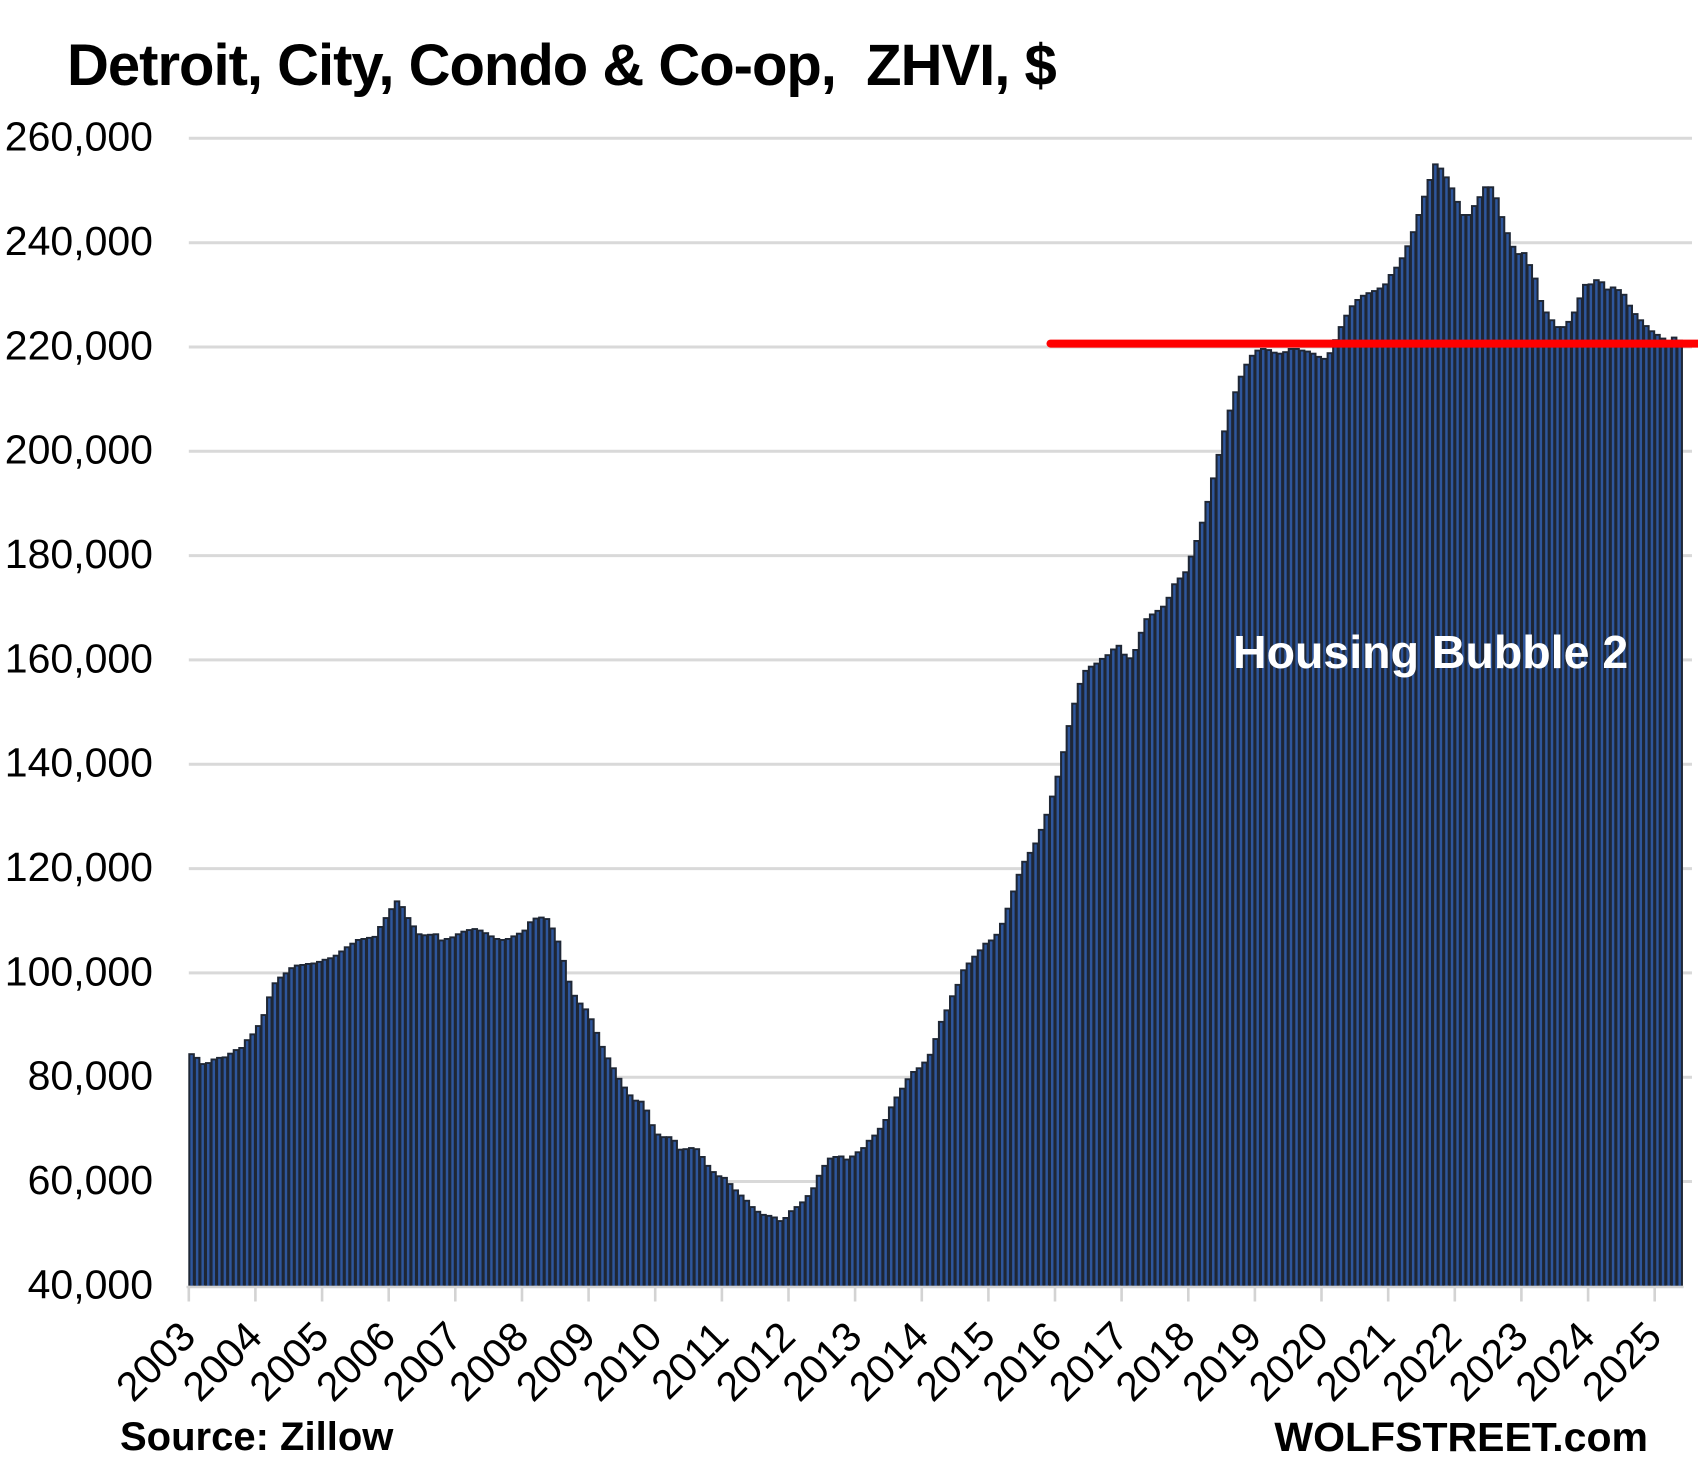  What do you see at coordinates (79, 137) in the screenshot?
I see `svg-text: 260,000` at bounding box center [79, 137].